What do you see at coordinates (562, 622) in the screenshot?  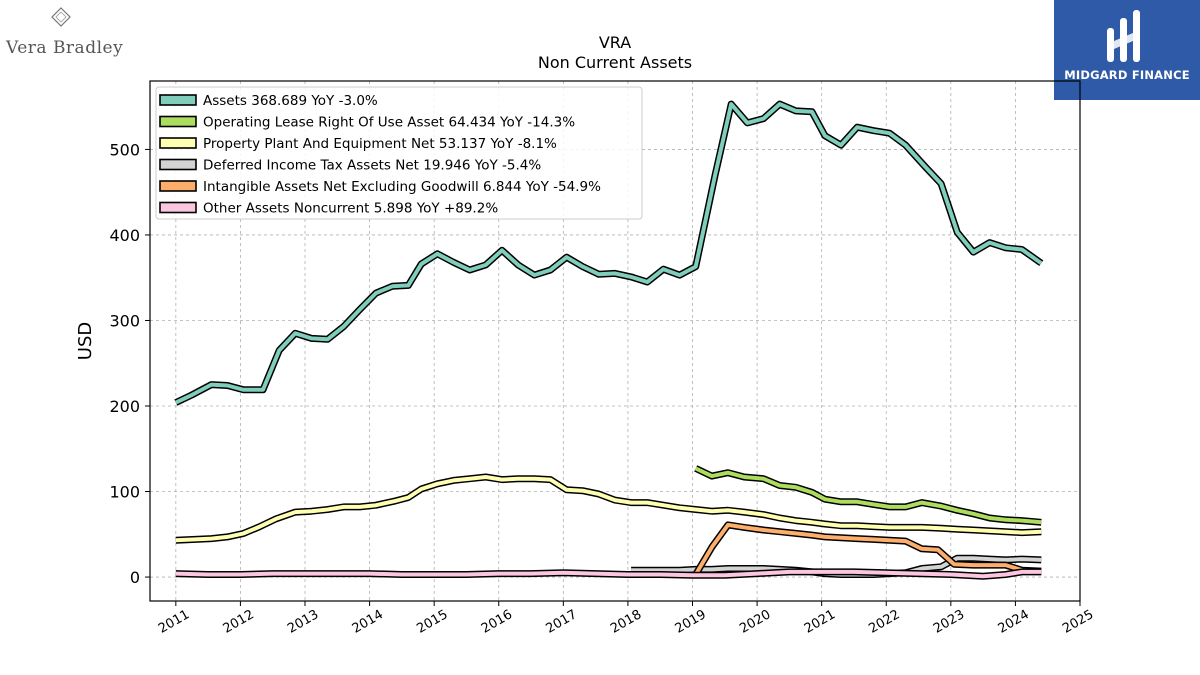 I see `x-tick-label: 2017` at bounding box center [562, 622].